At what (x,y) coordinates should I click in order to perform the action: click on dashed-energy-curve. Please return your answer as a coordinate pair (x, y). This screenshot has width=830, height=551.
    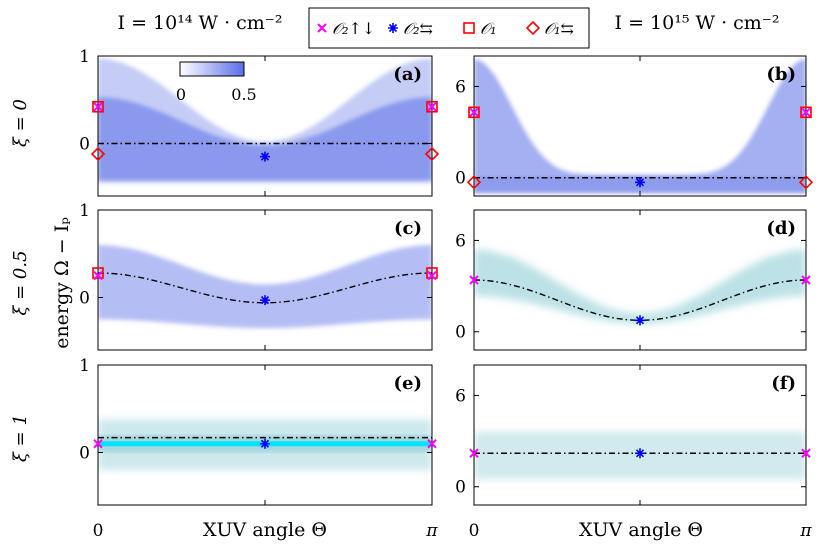
    Looking at the image, I should click on (265, 288).